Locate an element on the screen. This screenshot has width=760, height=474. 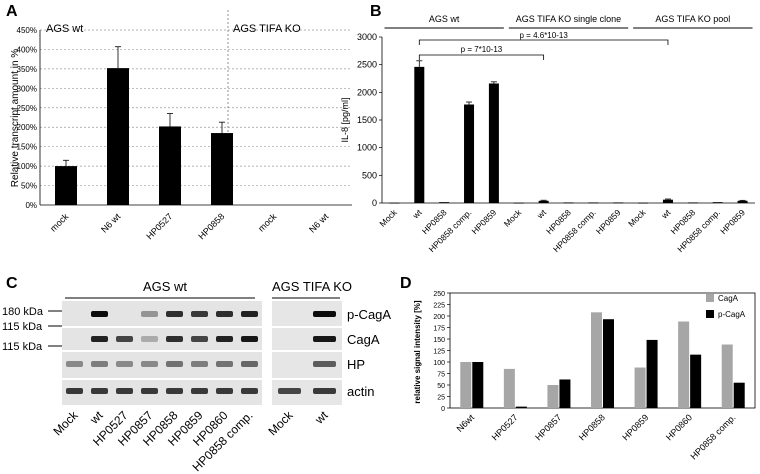
blot-row-label: actin is located at coordinates (360, 391).